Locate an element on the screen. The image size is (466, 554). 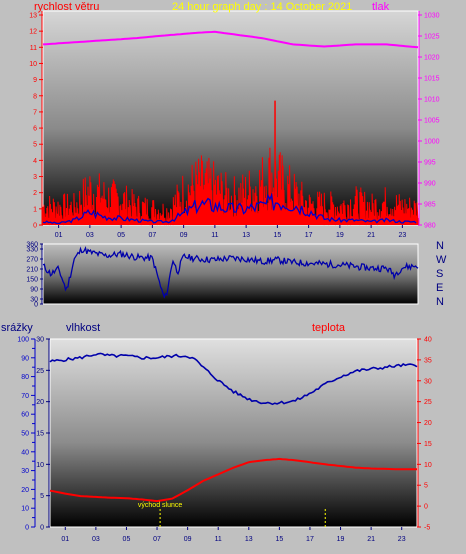
rain-tick-label: 0 is located at coordinates (27, 528).